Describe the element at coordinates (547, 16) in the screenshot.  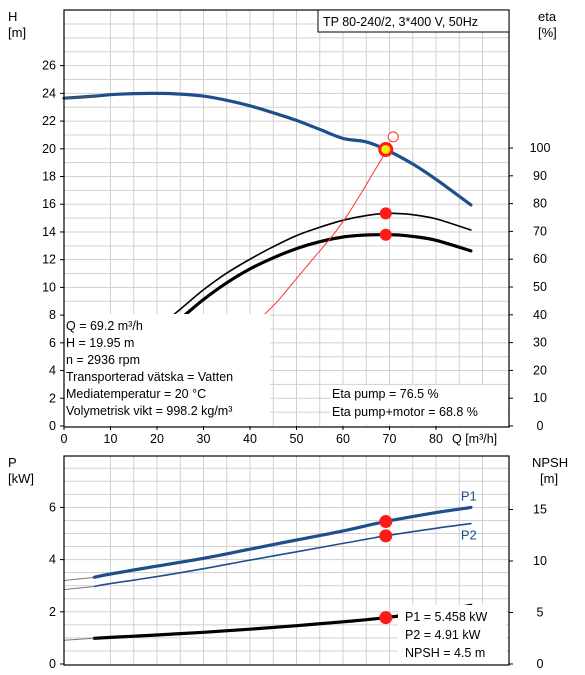
I see `eta-axis-label: eta` at that location.